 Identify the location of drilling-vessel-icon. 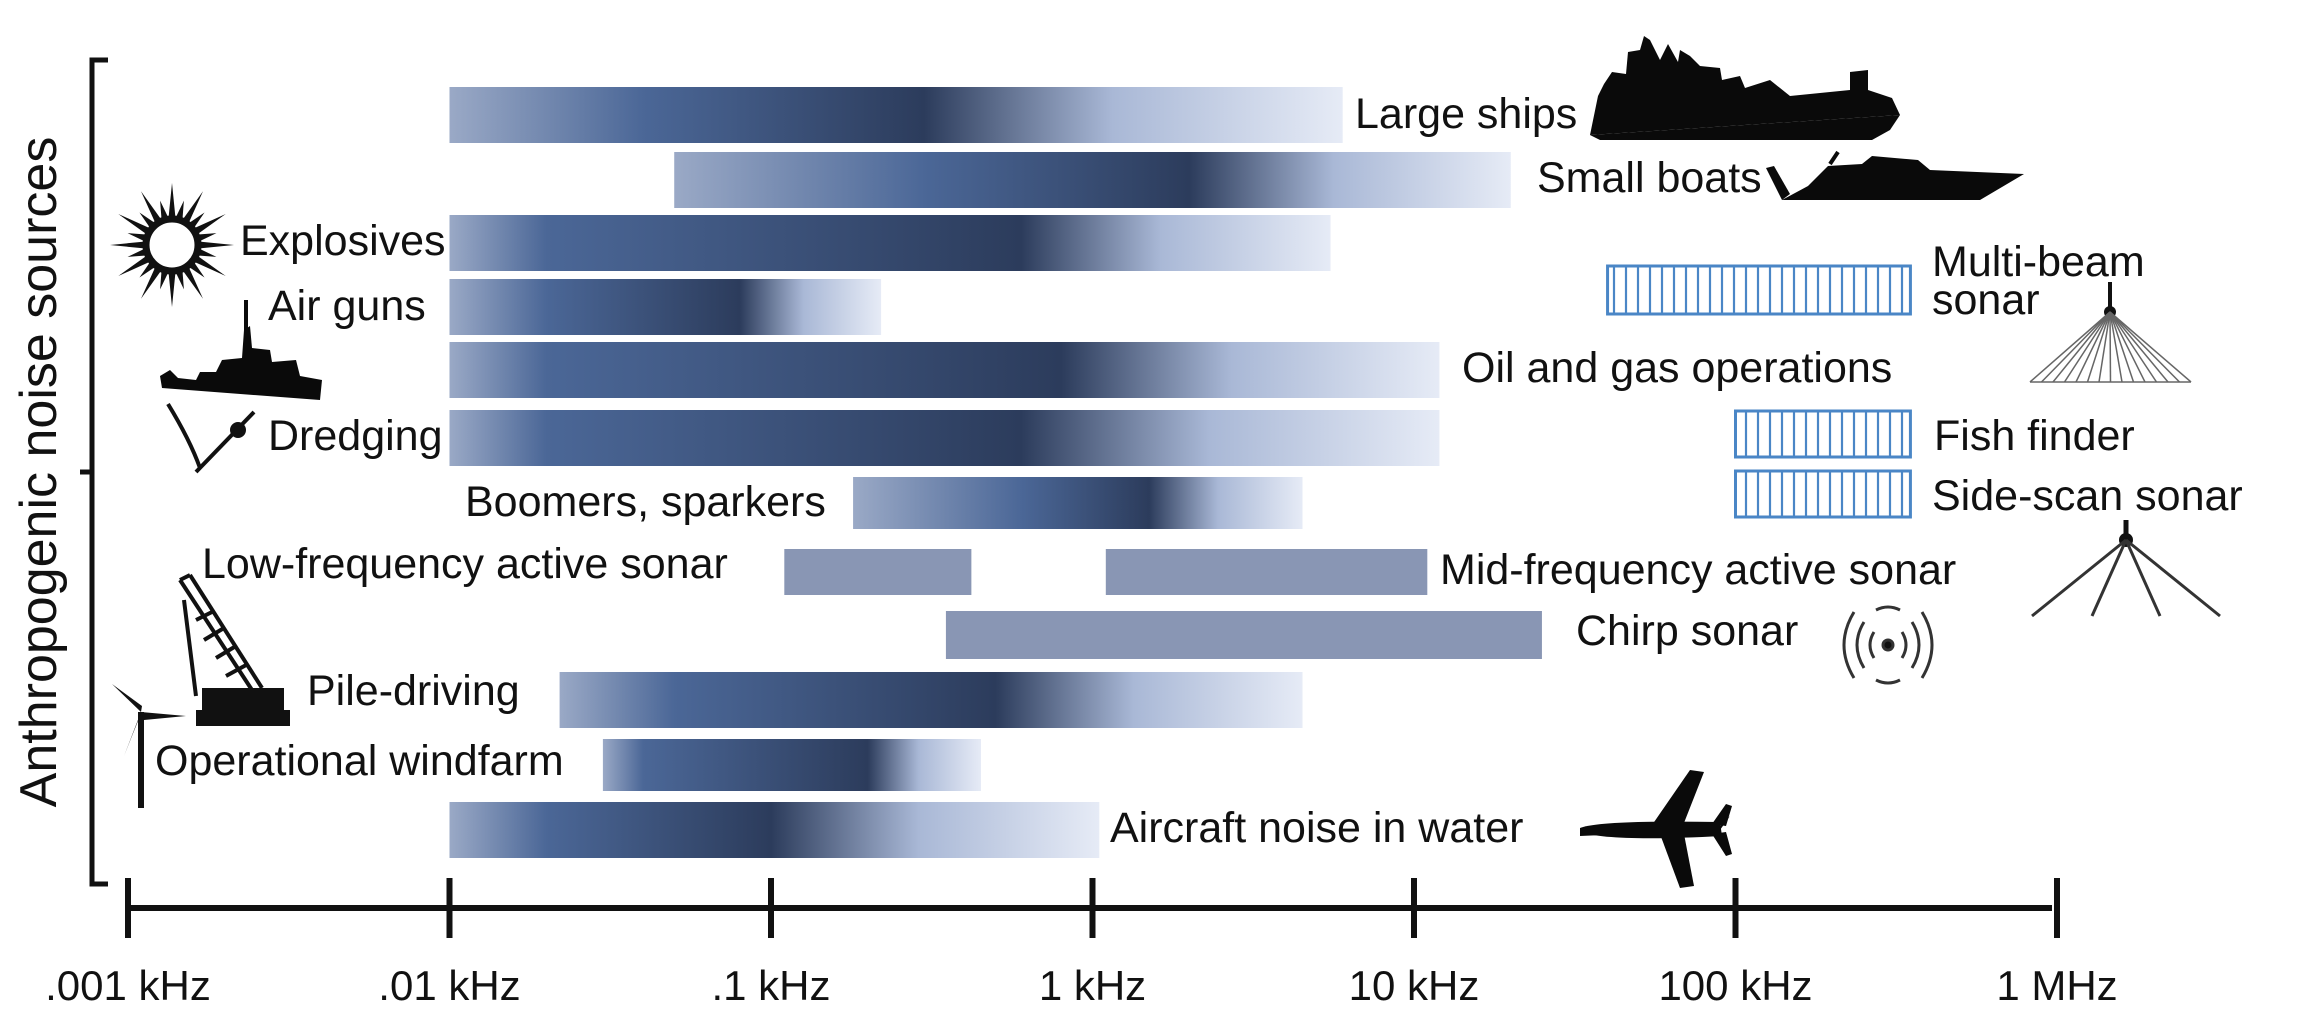
(241, 350).